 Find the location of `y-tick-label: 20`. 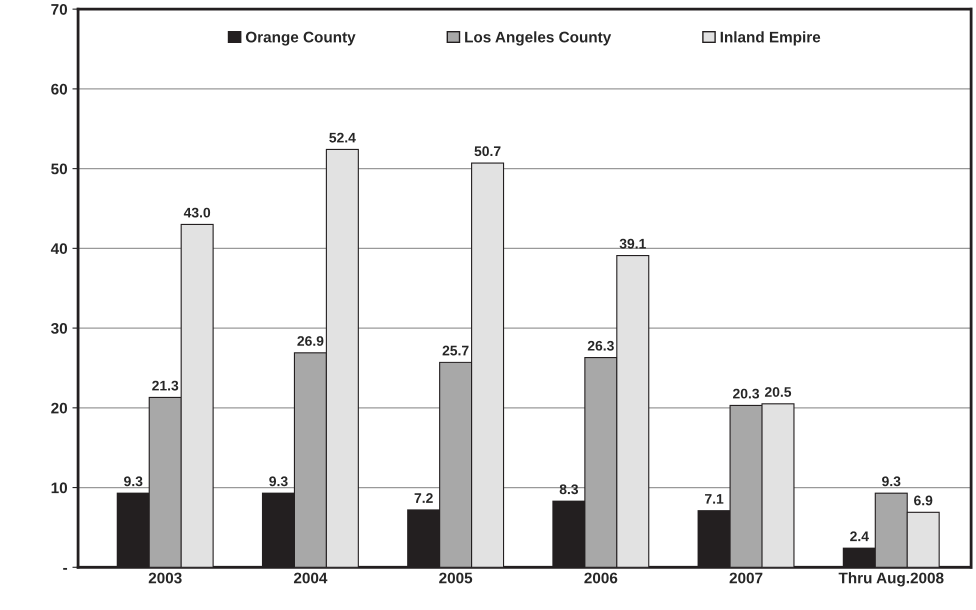

y-tick-label: 20 is located at coordinates (59, 408).